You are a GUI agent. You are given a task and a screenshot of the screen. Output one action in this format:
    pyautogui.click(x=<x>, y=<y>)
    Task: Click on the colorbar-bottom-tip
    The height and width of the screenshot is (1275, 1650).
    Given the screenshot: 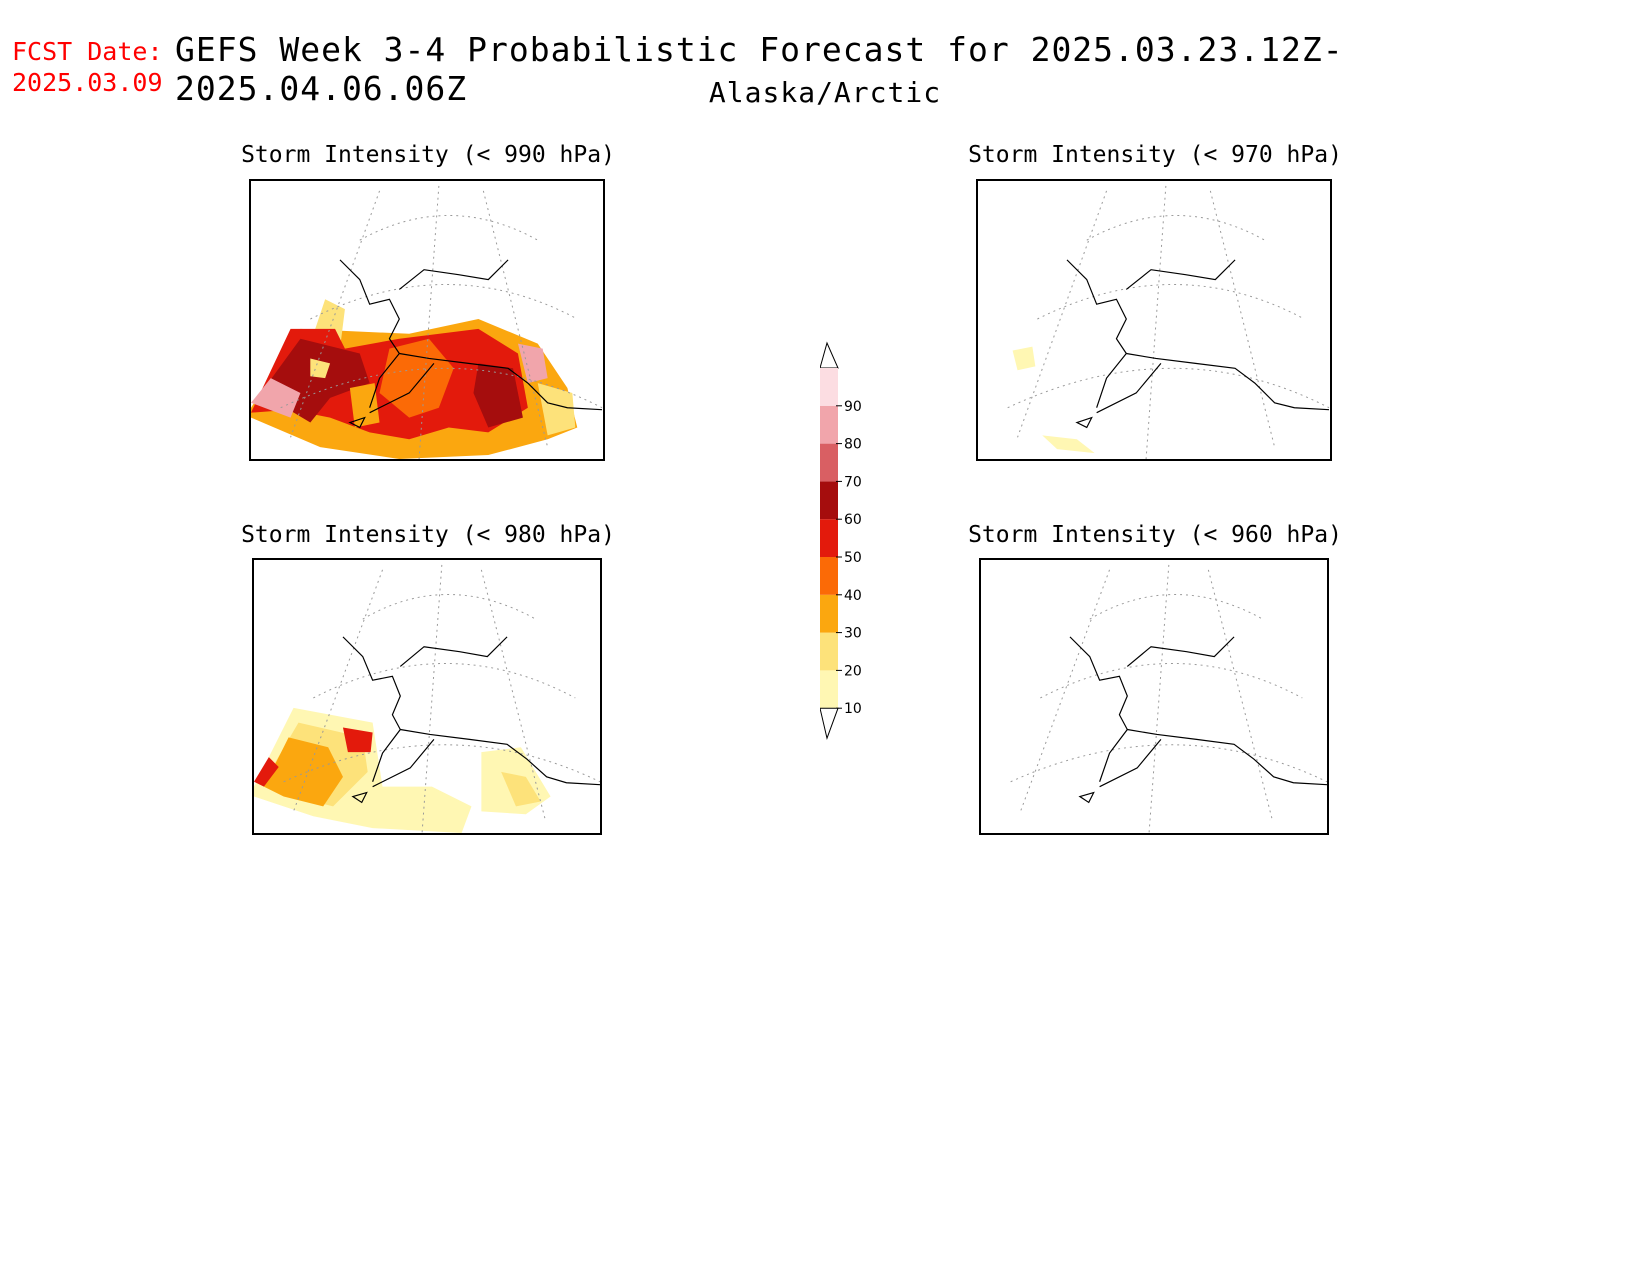 What is the action you would take?
    pyautogui.click(x=829, y=723)
    